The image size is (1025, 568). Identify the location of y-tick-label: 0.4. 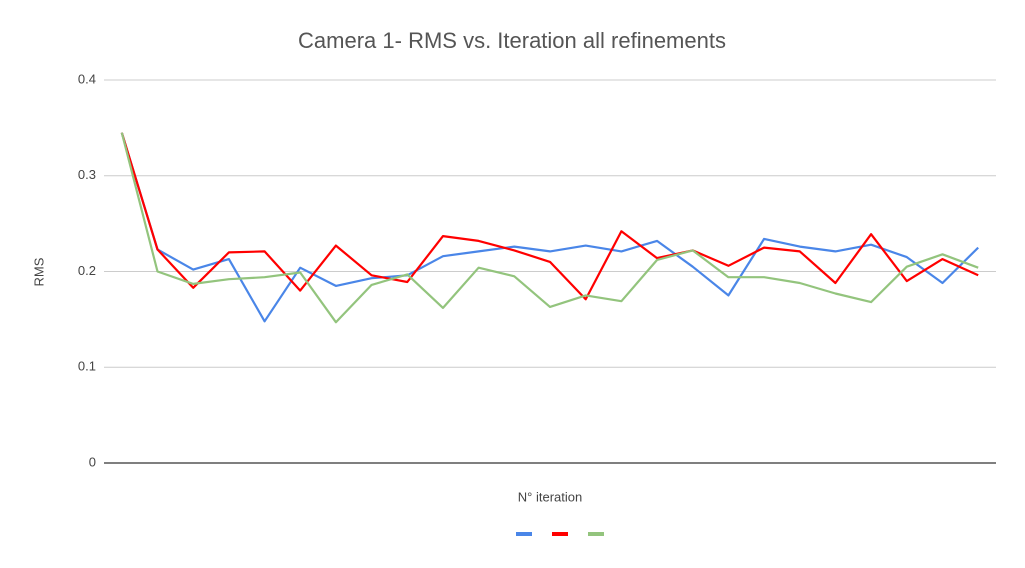
(87, 78).